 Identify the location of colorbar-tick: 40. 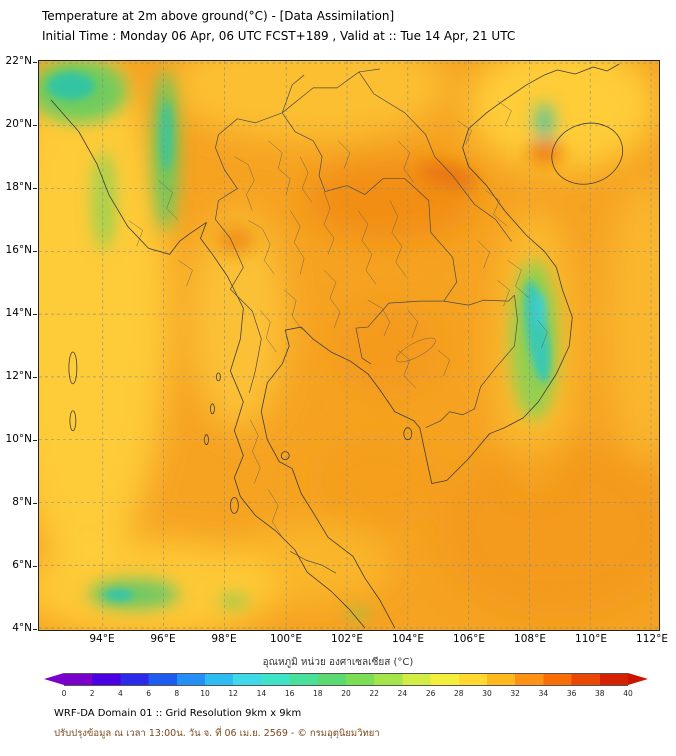
(628, 693).